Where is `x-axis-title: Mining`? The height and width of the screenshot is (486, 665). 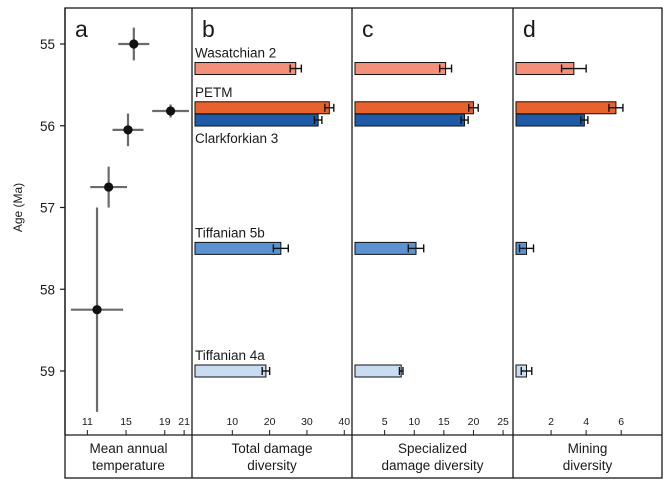
x-axis-title: Mining is located at coordinates (588, 448).